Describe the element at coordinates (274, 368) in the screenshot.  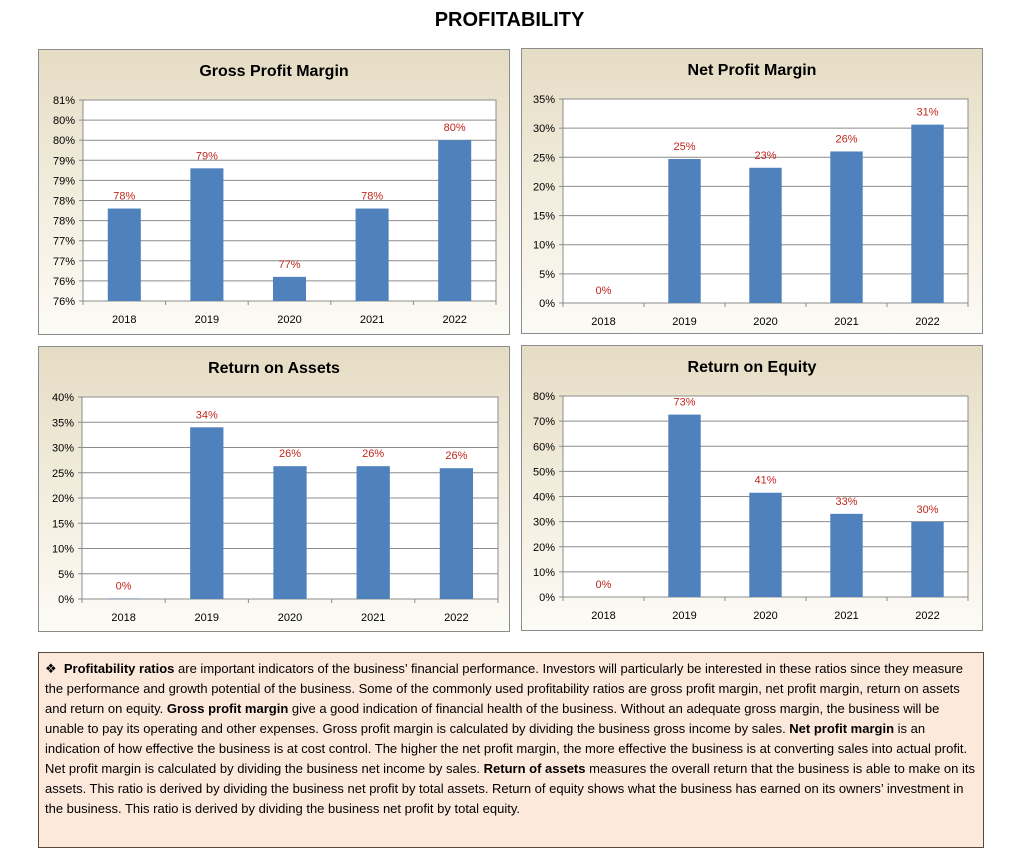
I see `chart-title: Return on Assets` at that location.